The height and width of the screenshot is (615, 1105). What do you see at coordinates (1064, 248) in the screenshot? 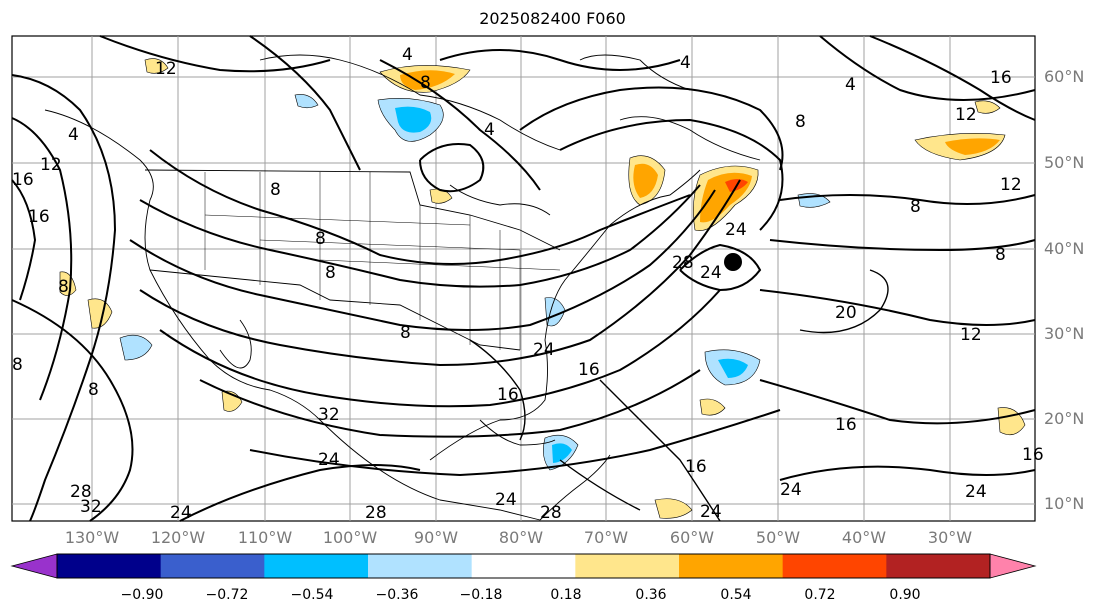
I see `lat-label: 40°N` at bounding box center [1064, 248].